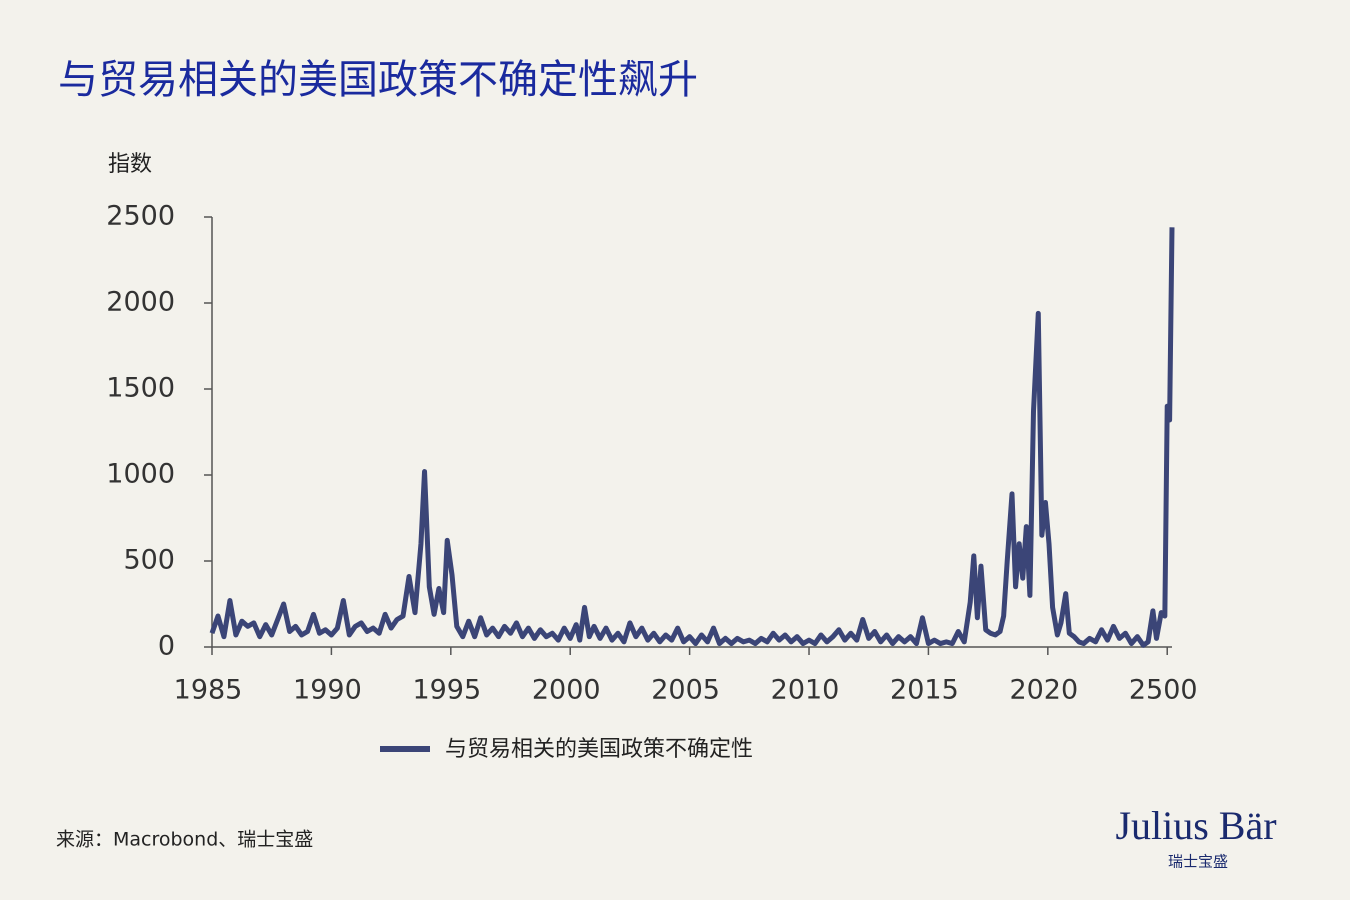 The width and height of the screenshot is (1350, 900). What do you see at coordinates (166, 646) in the screenshot?
I see `y-tick-label: 0` at bounding box center [166, 646].